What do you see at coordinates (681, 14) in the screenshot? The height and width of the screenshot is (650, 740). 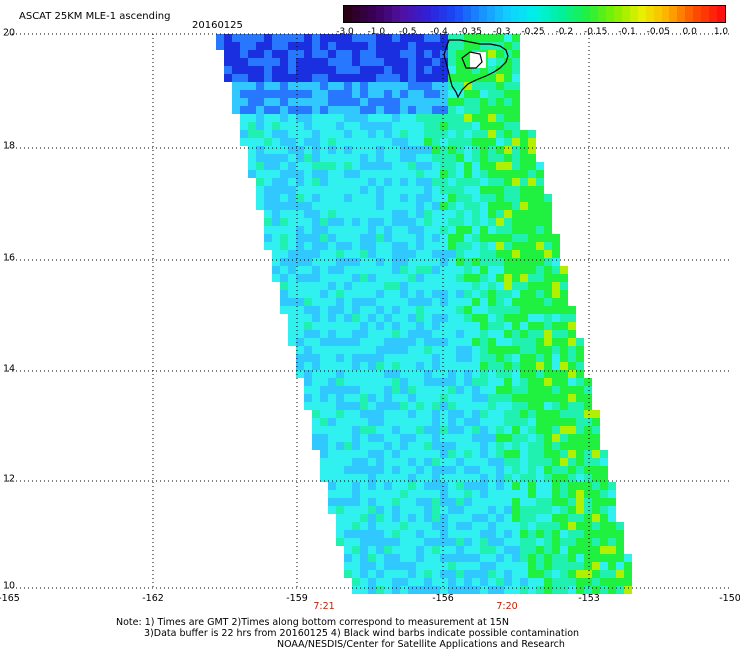 I see `colorbar-segment` at bounding box center [681, 14].